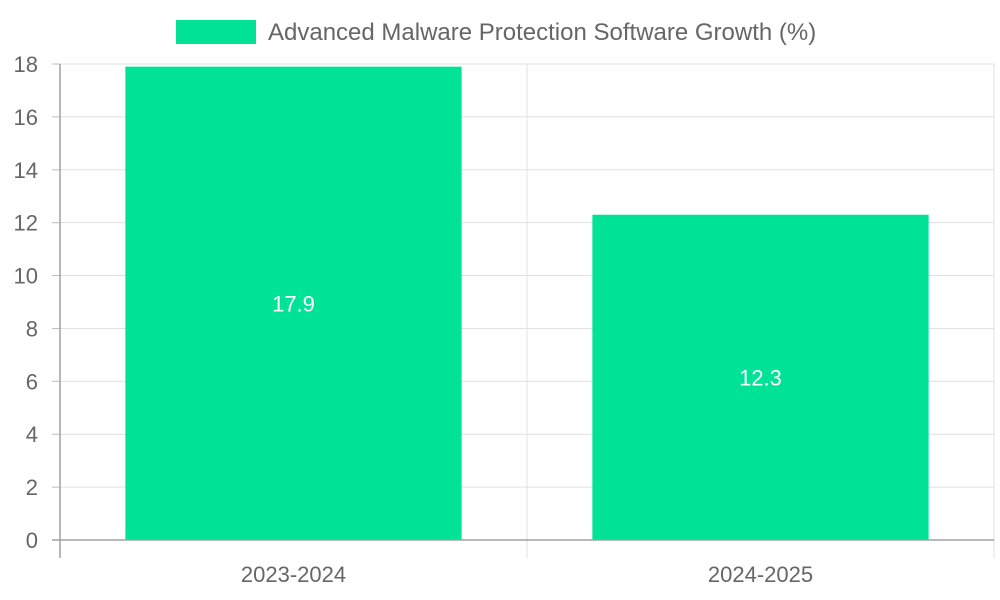 The height and width of the screenshot is (600, 1000). Describe the element at coordinates (216, 32) in the screenshot. I see `legend-swatch` at that location.